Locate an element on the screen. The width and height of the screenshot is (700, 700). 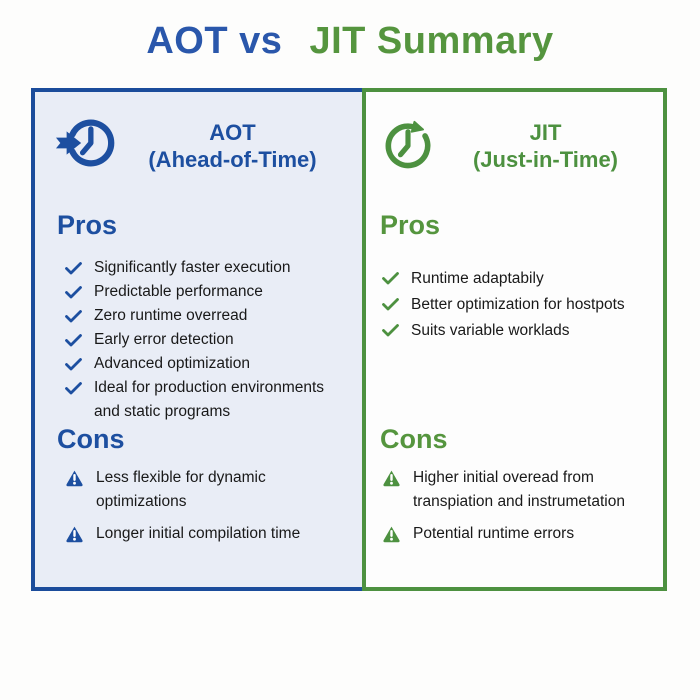
list-item: Better optimization for hostpots is located at coordinates (521, 305).